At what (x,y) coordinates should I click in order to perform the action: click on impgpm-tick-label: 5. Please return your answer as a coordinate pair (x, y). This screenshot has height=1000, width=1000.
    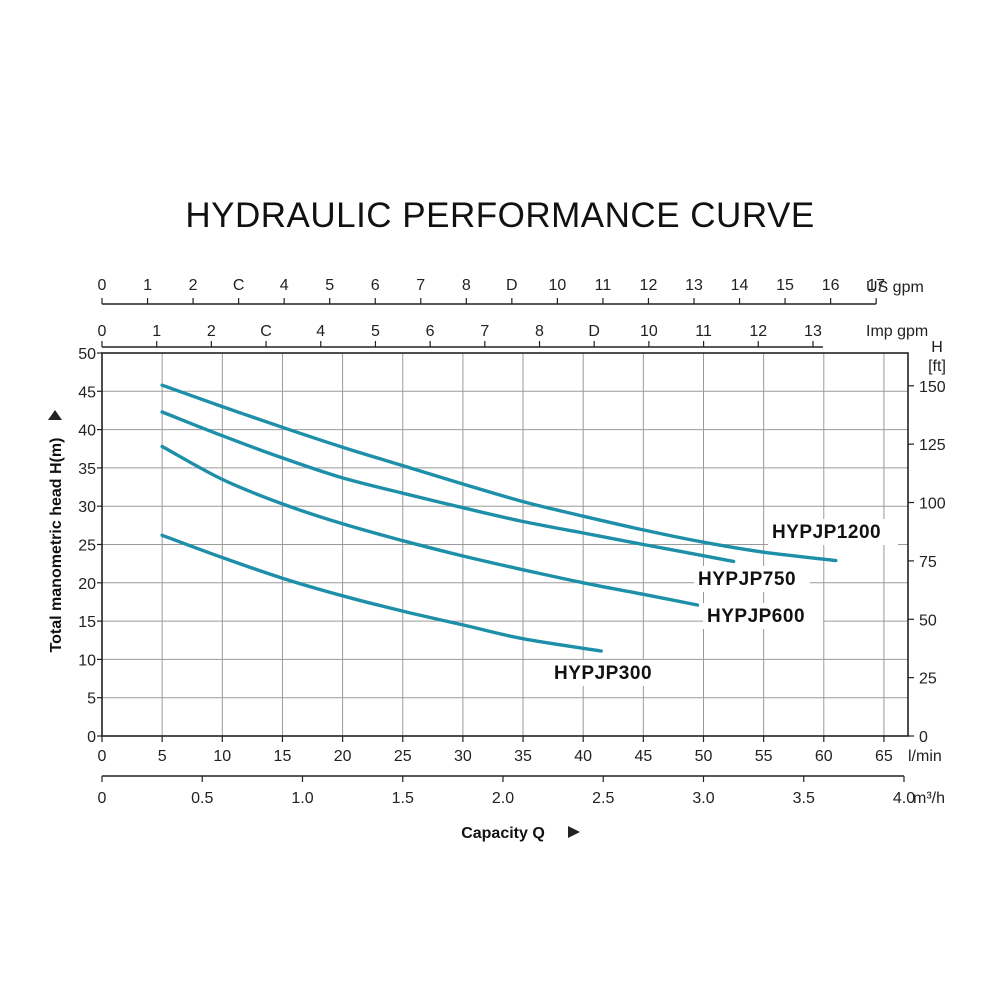
    Looking at the image, I should click on (375, 331).